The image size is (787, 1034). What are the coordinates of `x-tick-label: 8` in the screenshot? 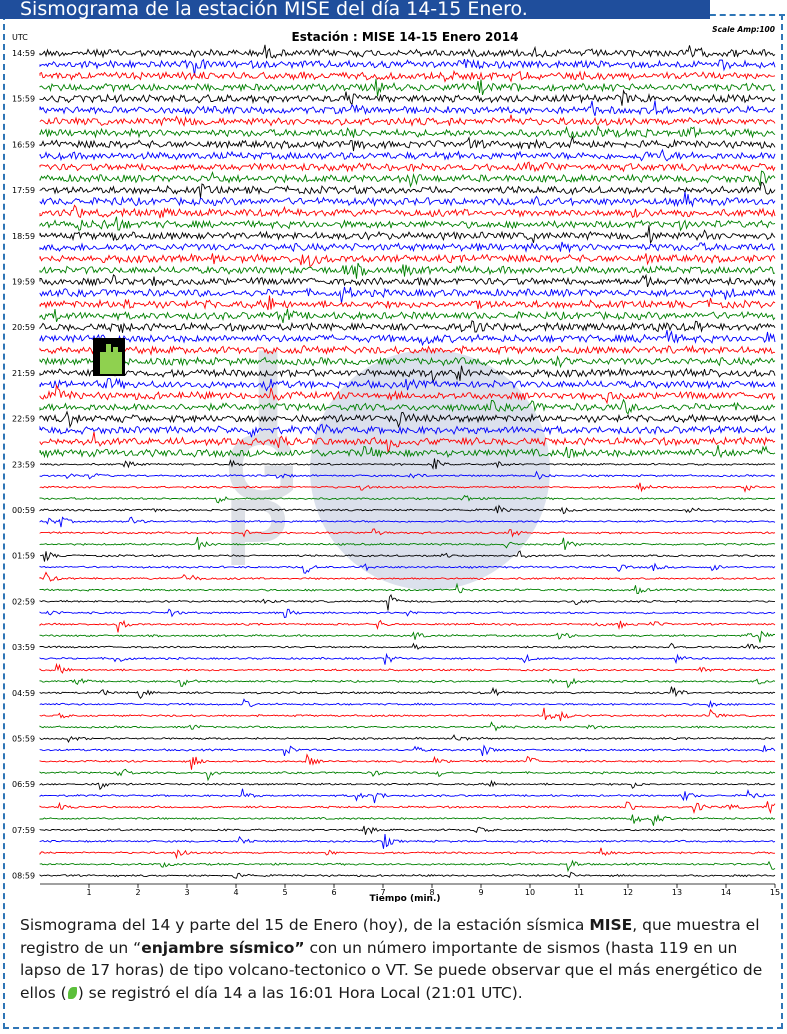 It's located at (431, 892).